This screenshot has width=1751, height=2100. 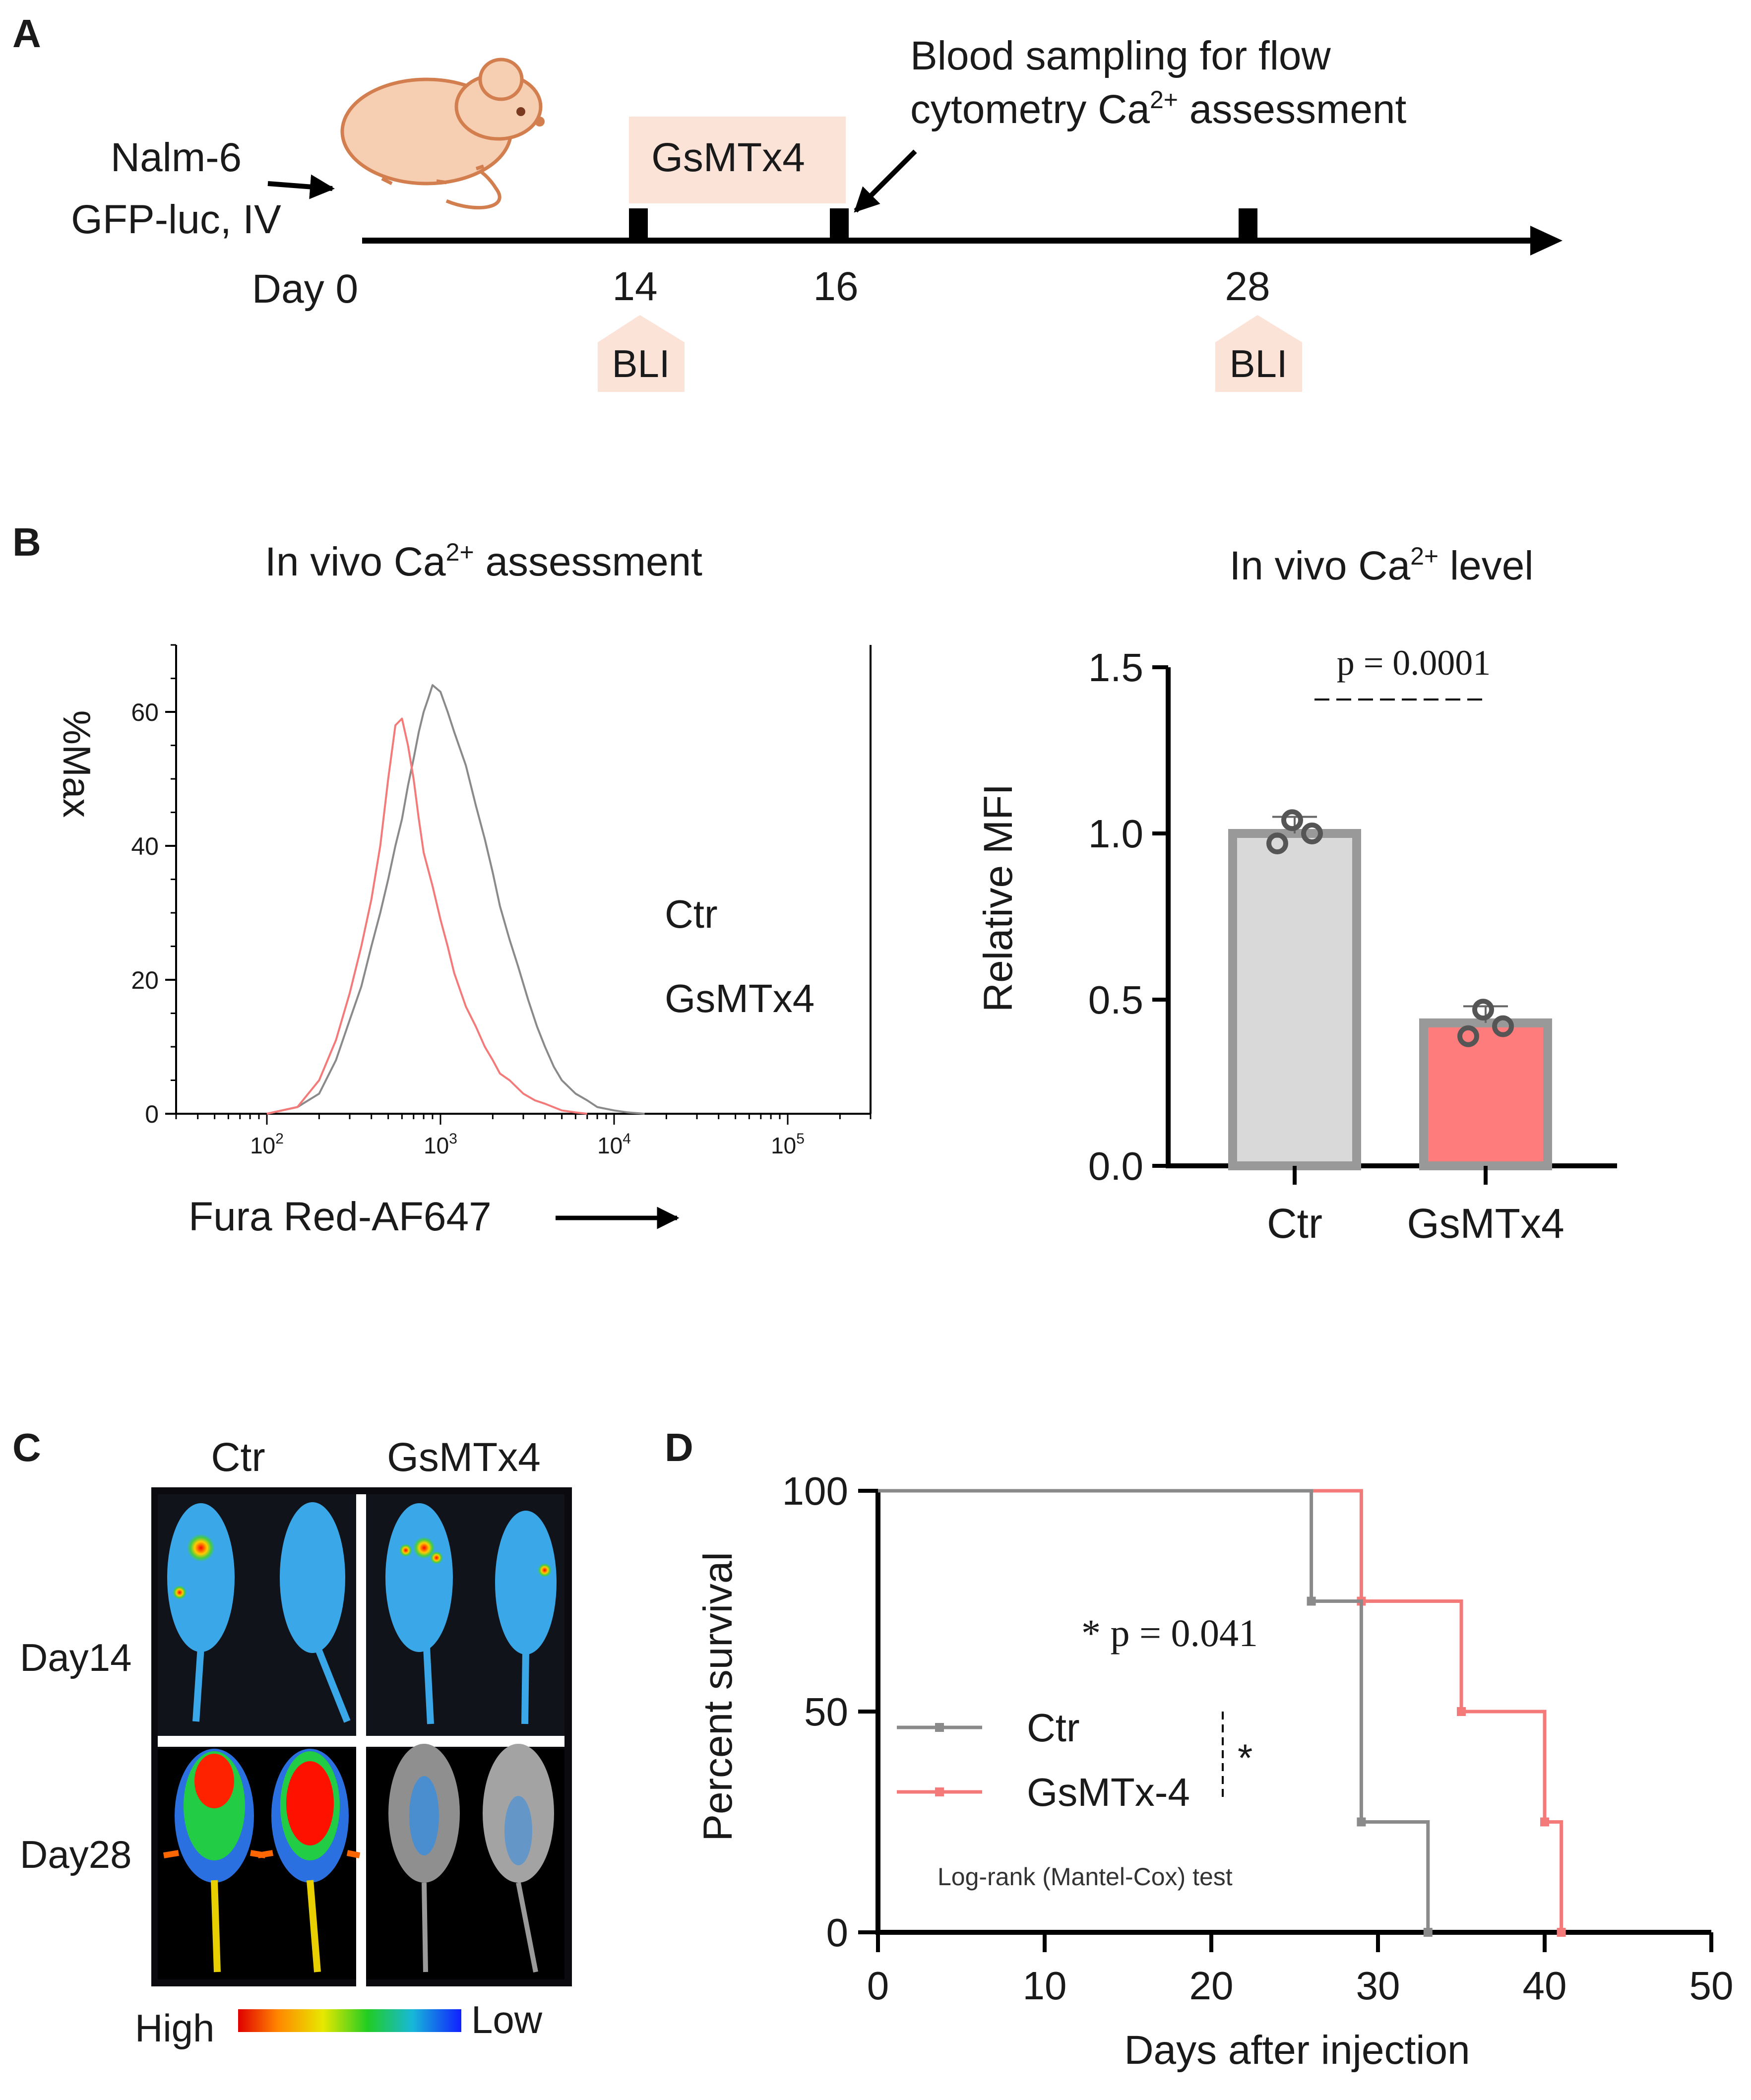 What do you see at coordinates (441, 1144) in the screenshot?
I see `histogram-x-tick-label: 10³` at bounding box center [441, 1144].